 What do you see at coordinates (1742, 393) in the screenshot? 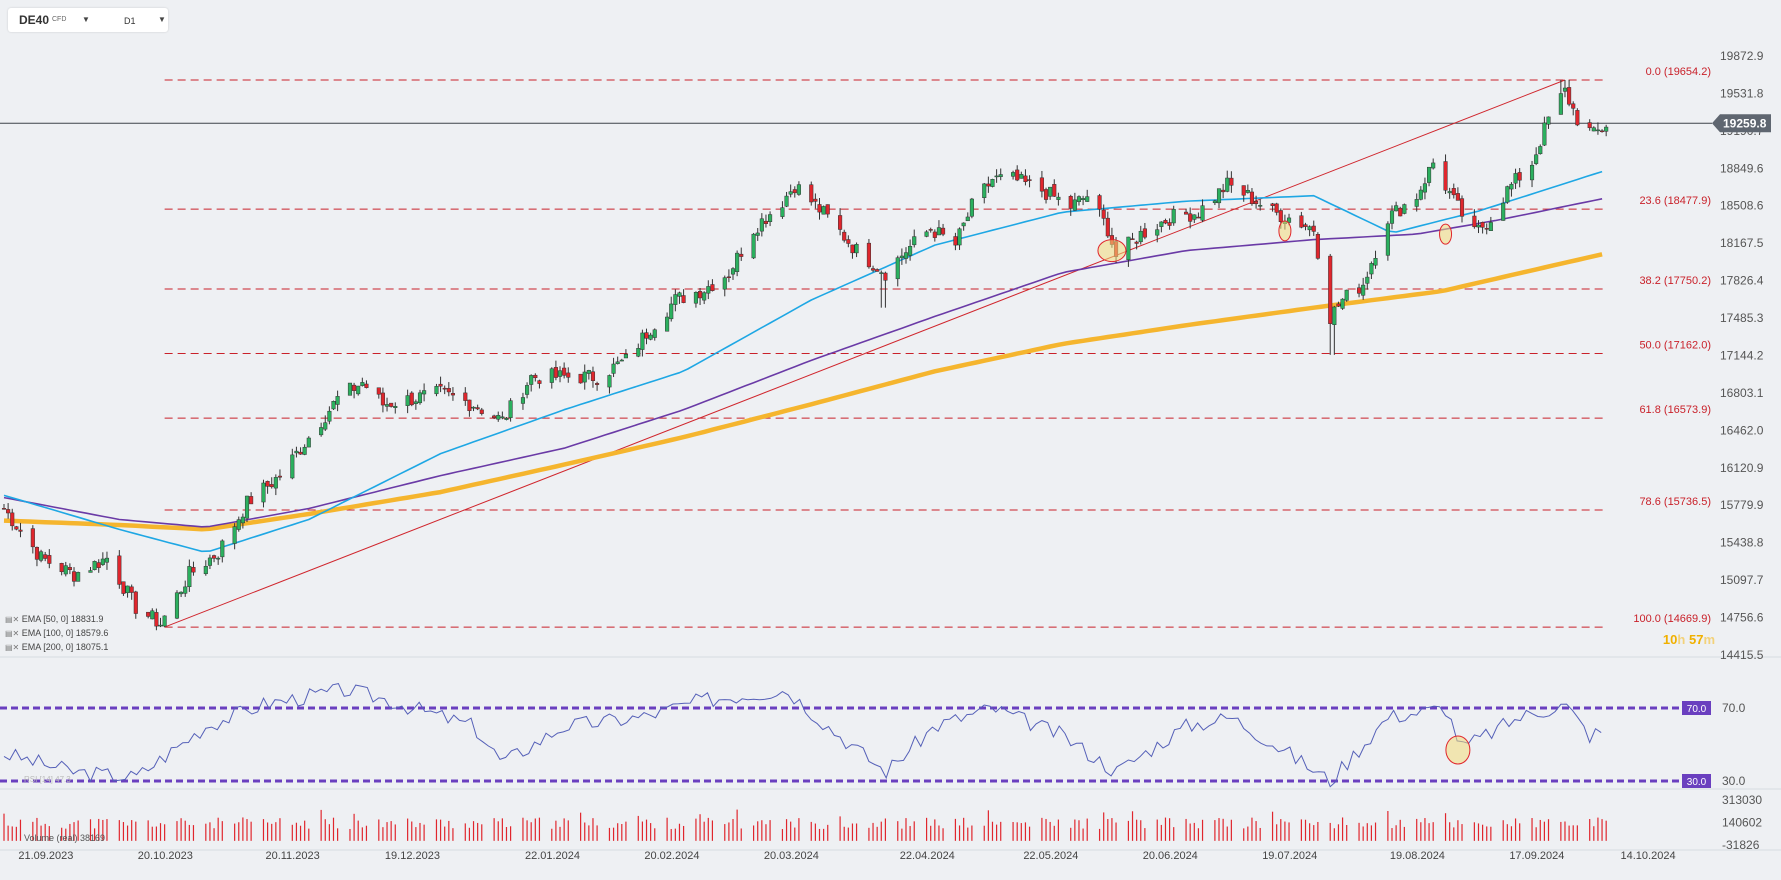
I see `y-axis-tick-label: 16803.1` at bounding box center [1742, 393].